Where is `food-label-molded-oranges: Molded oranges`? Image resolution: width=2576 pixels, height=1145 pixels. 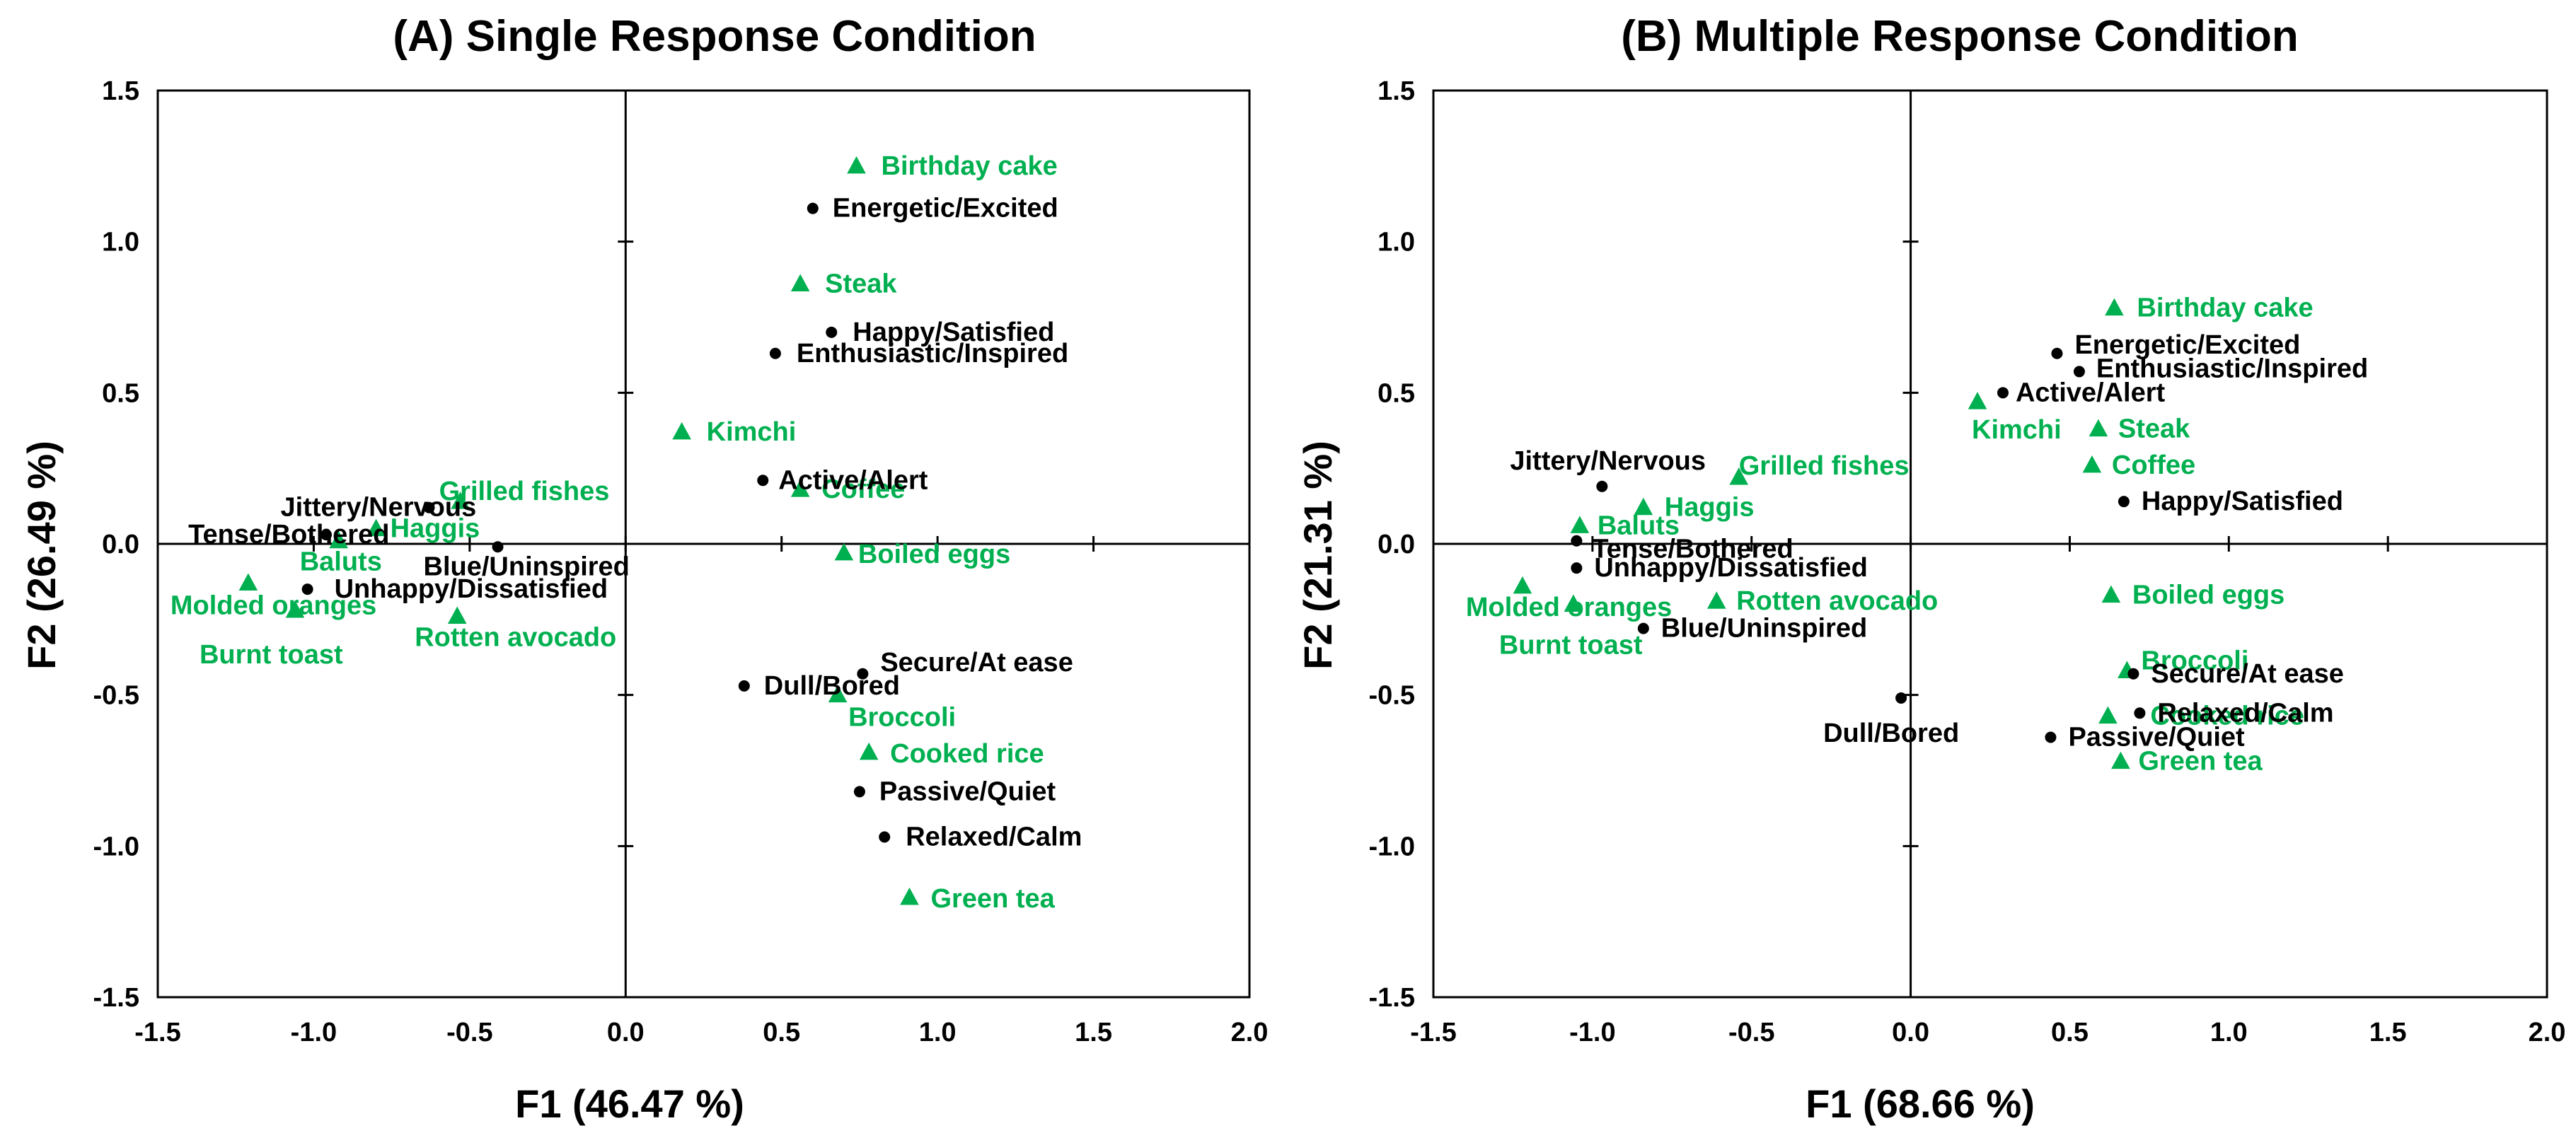
food-label-molded-oranges: Molded oranges is located at coordinates (273, 606).